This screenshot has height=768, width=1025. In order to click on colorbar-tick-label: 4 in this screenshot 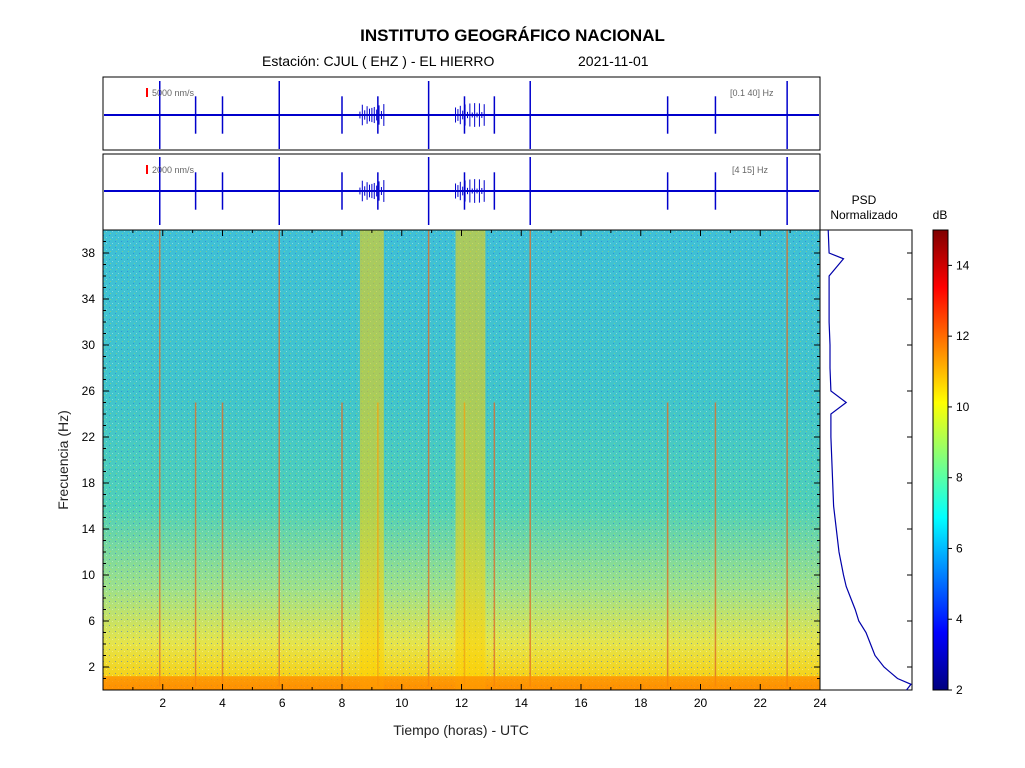, I will do `click(959, 619)`.